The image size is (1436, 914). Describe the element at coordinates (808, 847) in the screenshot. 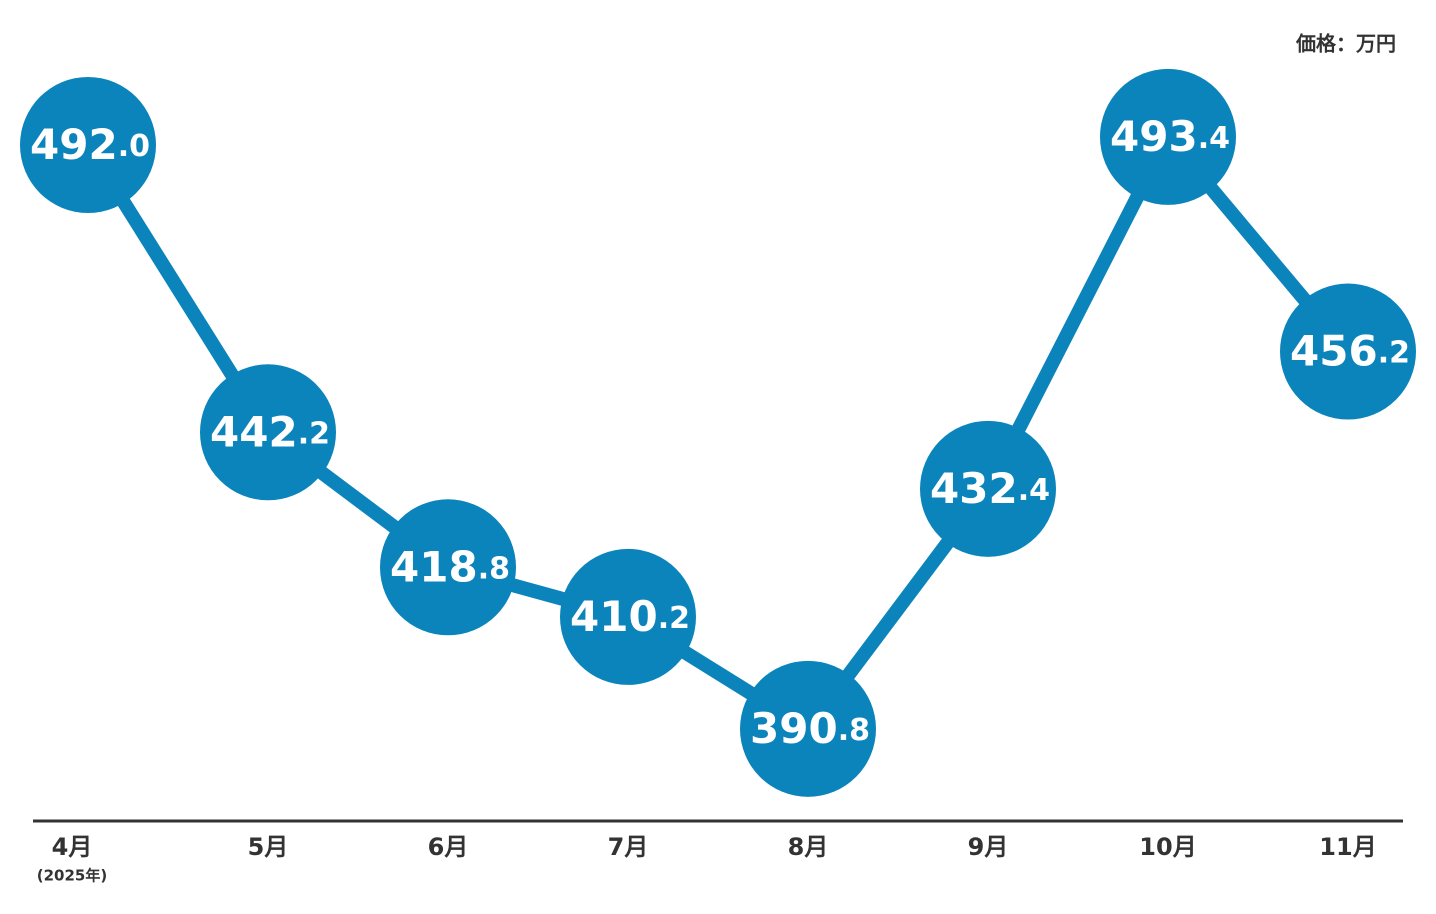

I see `x-tick-label: 8月` at that location.